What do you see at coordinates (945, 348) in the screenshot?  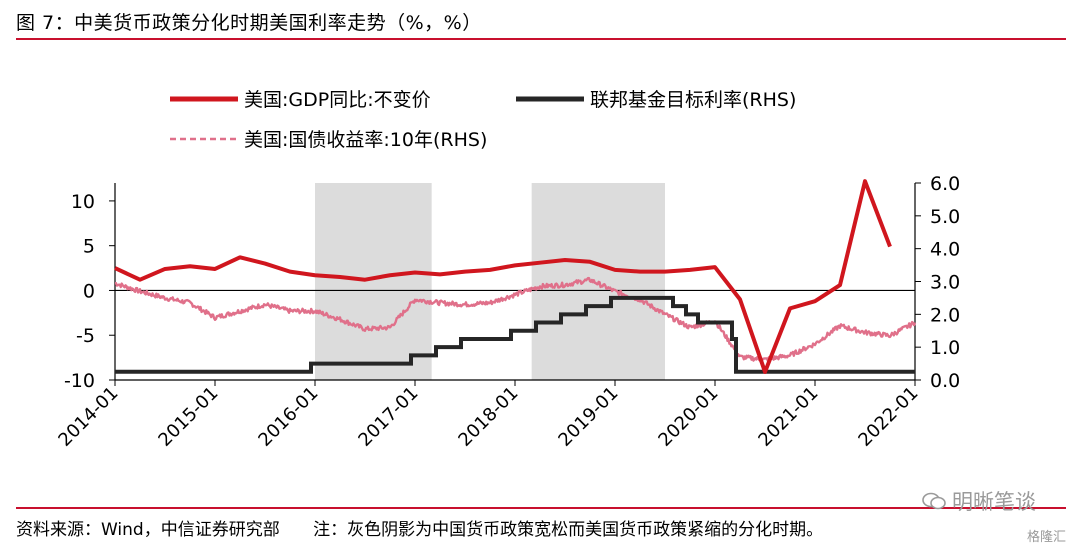 I see `right-tick-label: 1.0` at bounding box center [945, 348].